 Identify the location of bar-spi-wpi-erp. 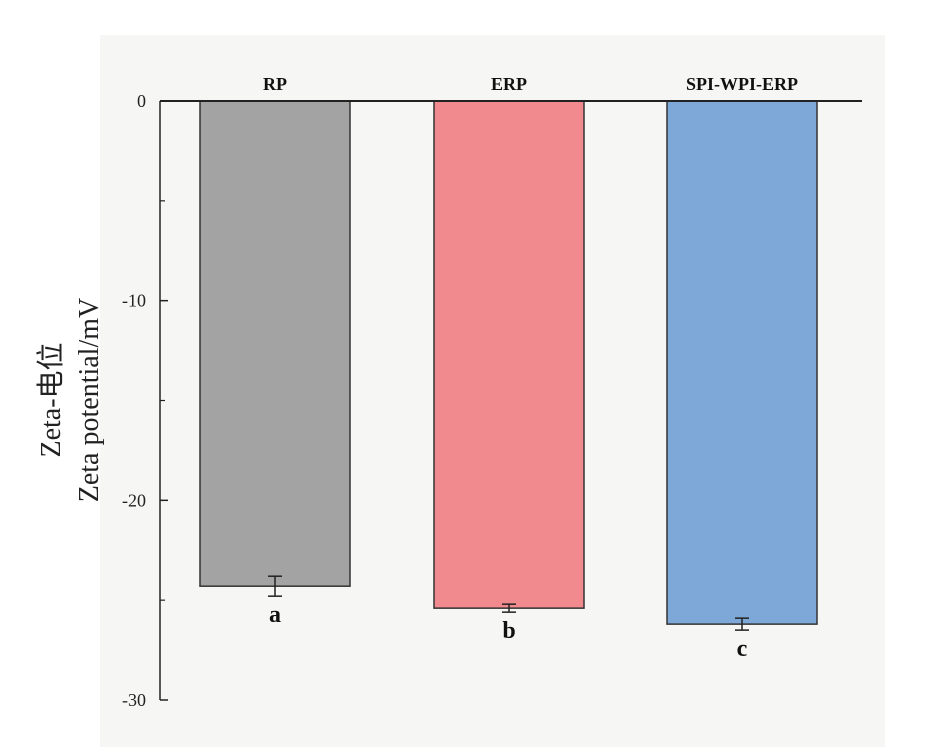
(742, 362).